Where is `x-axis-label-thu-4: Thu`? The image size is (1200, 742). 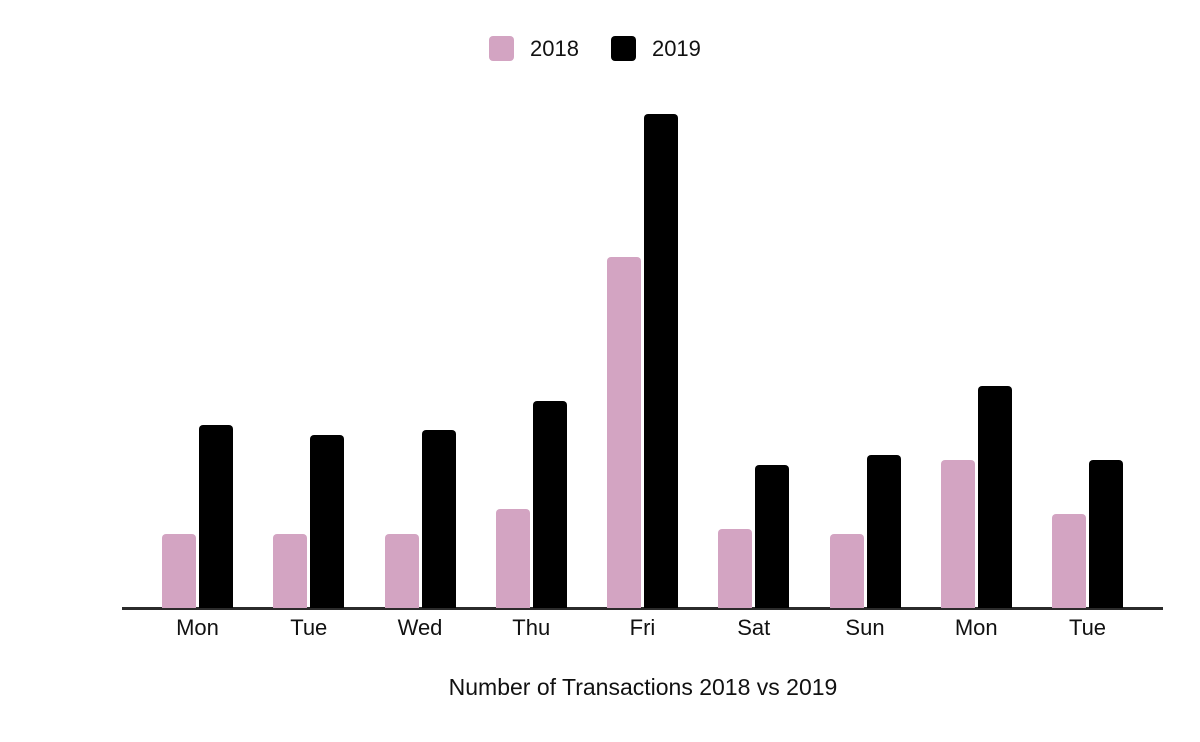
x-axis-label-thu-4: Thu is located at coordinates (531, 627).